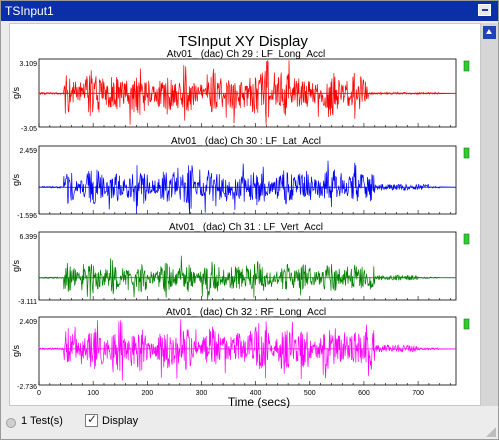 This screenshot has width=499, height=441. I want to click on x-tick-label: 400, so click(256, 393).